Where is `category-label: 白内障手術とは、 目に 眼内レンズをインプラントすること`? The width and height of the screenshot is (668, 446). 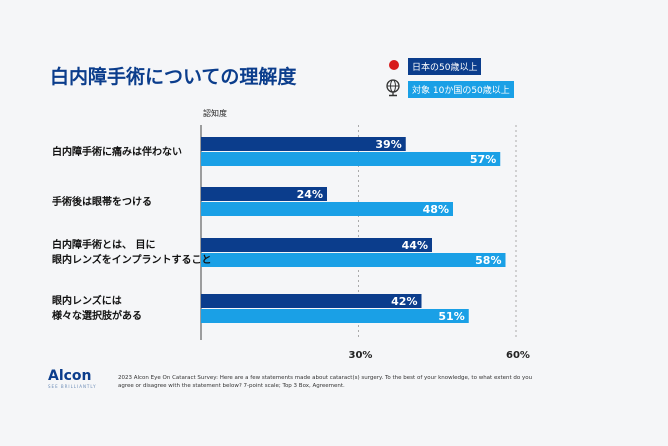
category-label: 白内障手術とは、 目に 眼内レンズをインプラントすること is located at coordinates (132, 253).